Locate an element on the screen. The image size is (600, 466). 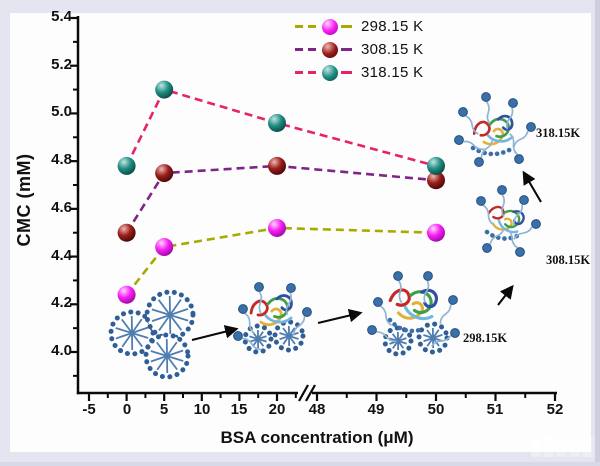
x-tick-label: 5 is located at coordinates (164, 409).